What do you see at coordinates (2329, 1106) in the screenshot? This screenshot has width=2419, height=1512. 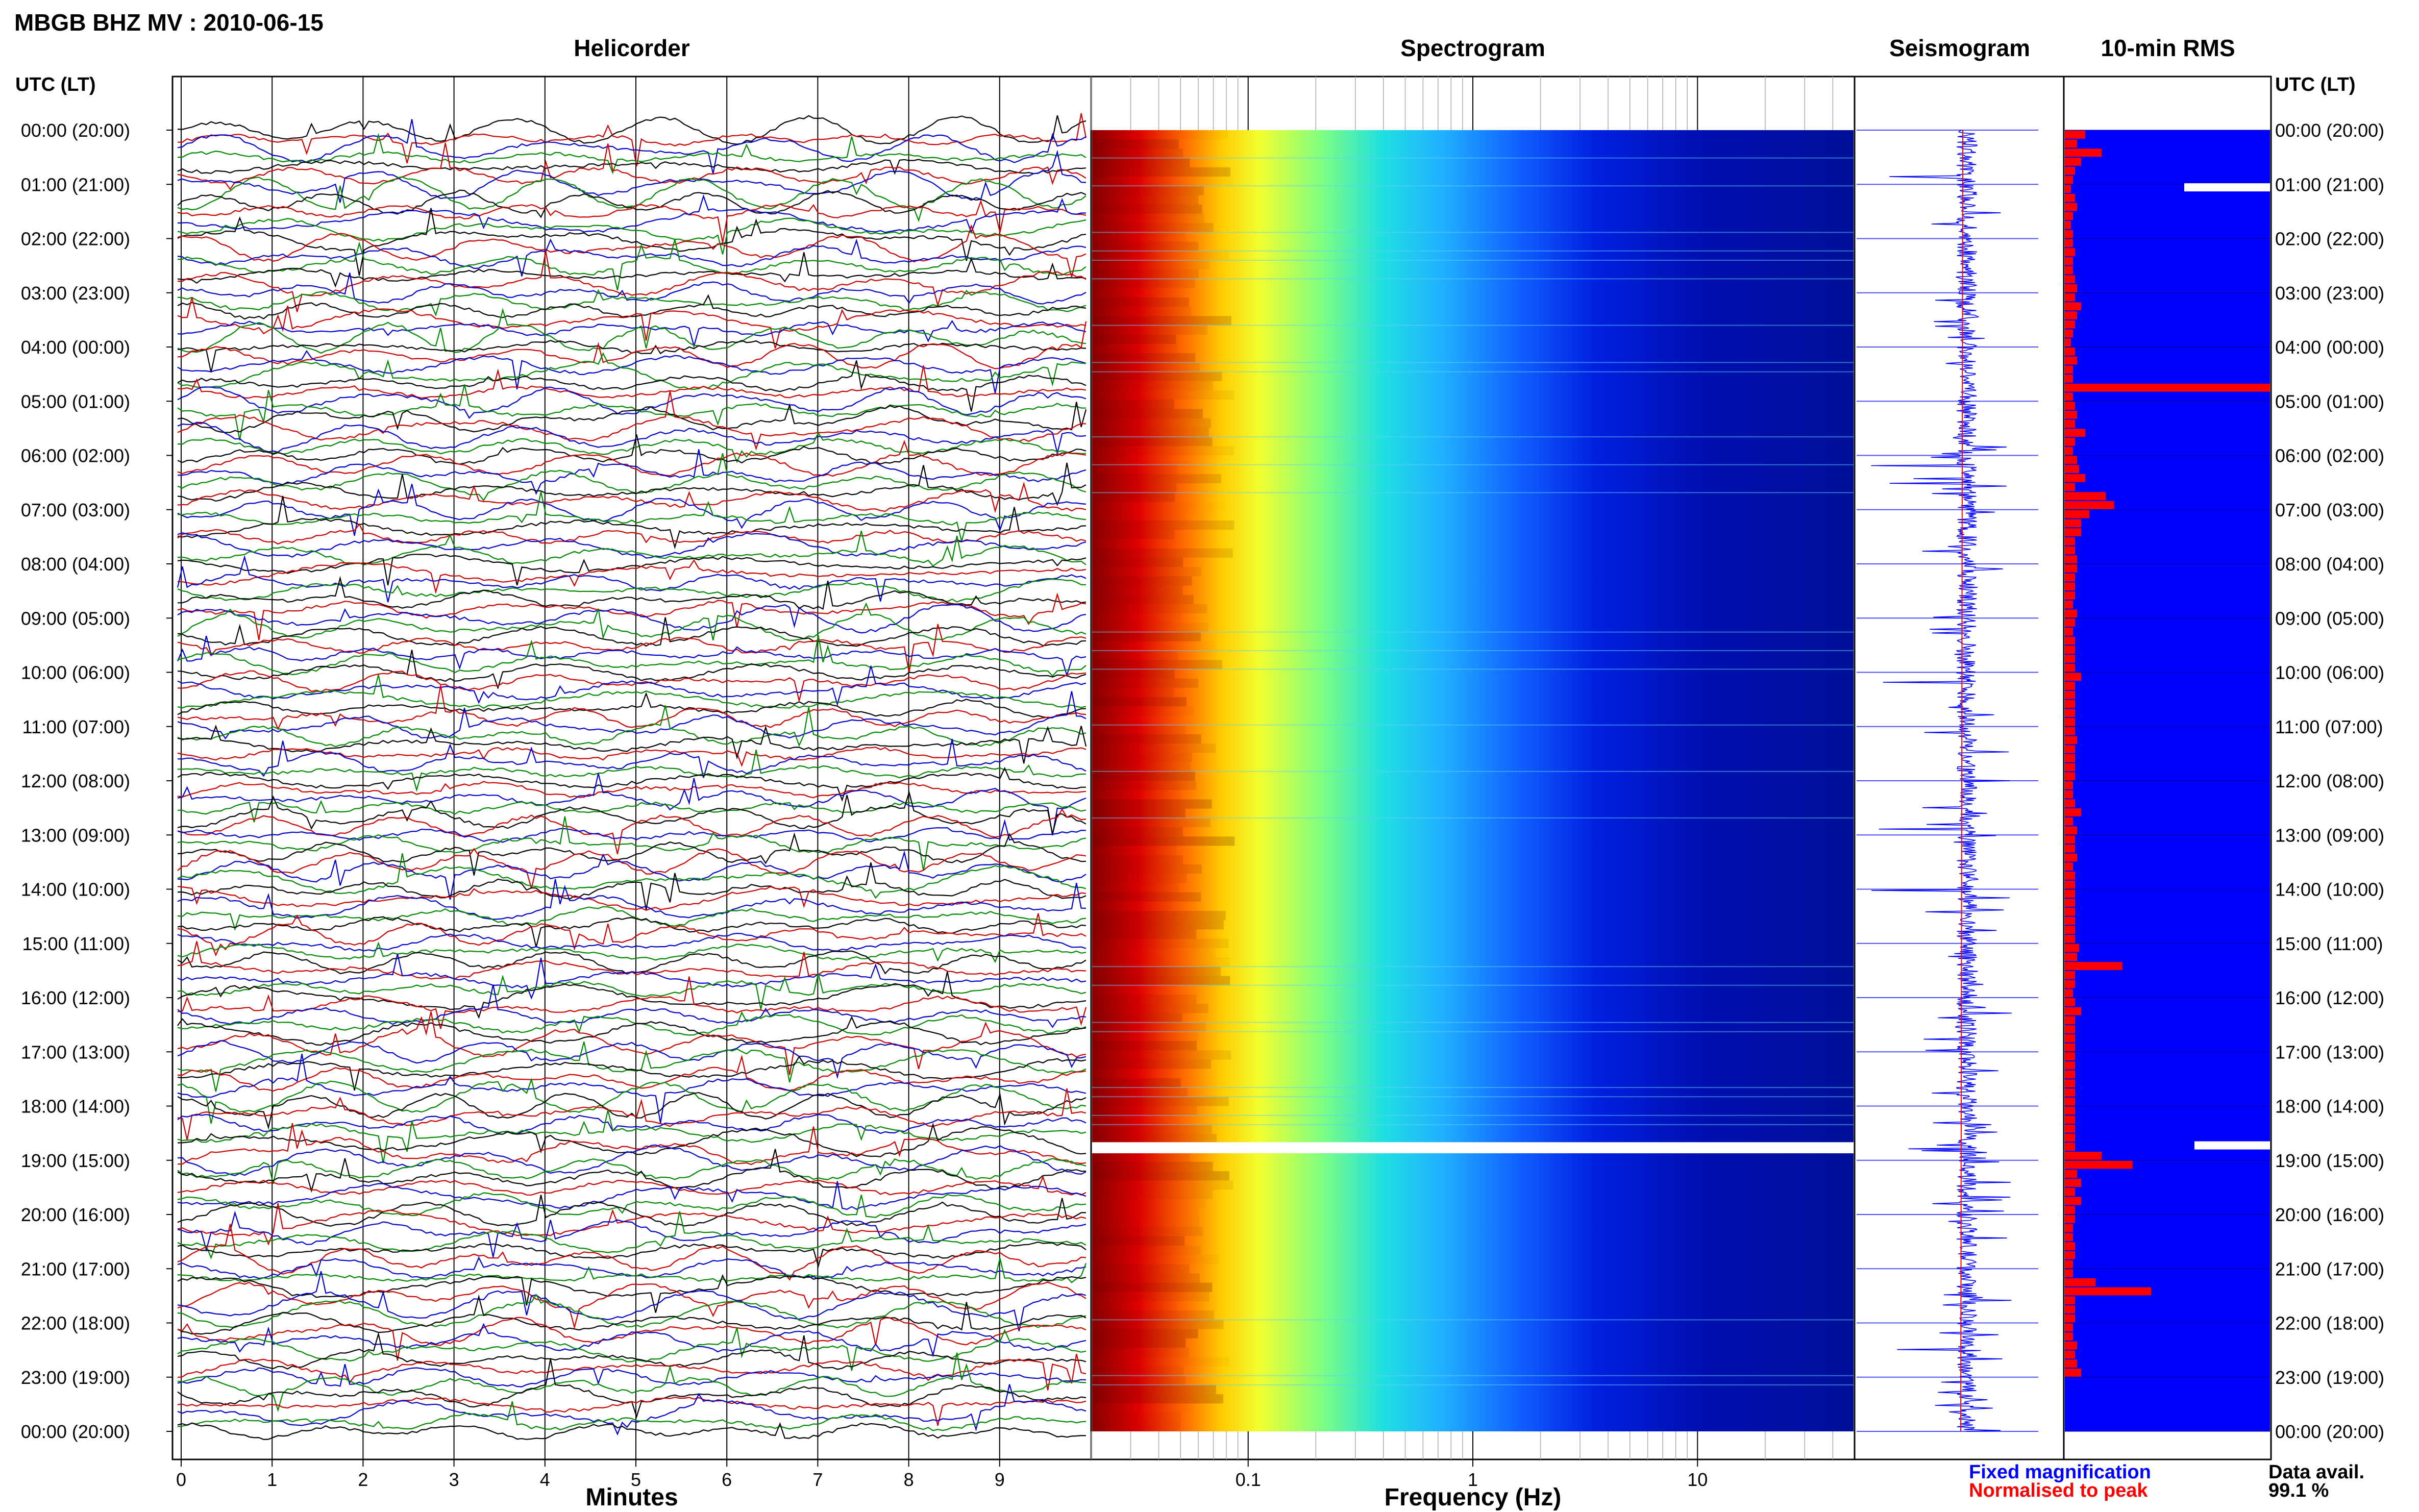 I see `time-tick-right: 18:00 (14:00)` at bounding box center [2329, 1106].